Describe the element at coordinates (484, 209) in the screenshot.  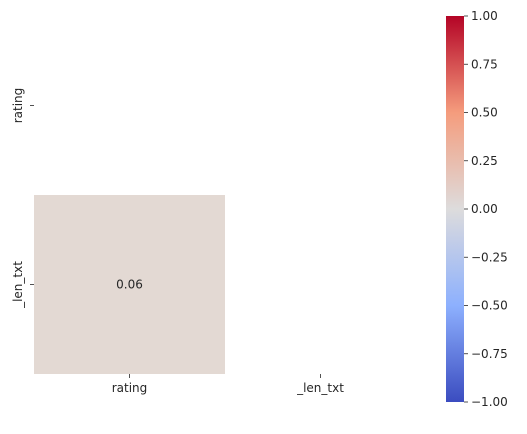
I see `colorbar-tick-label: 0.00` at that location.